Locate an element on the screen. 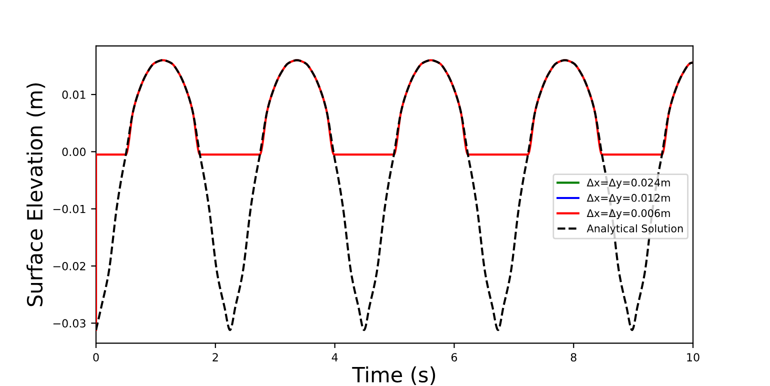 This screenshot has height=386, width=770. x-axis-title: Time (s) is located at coordinates (394, 375).